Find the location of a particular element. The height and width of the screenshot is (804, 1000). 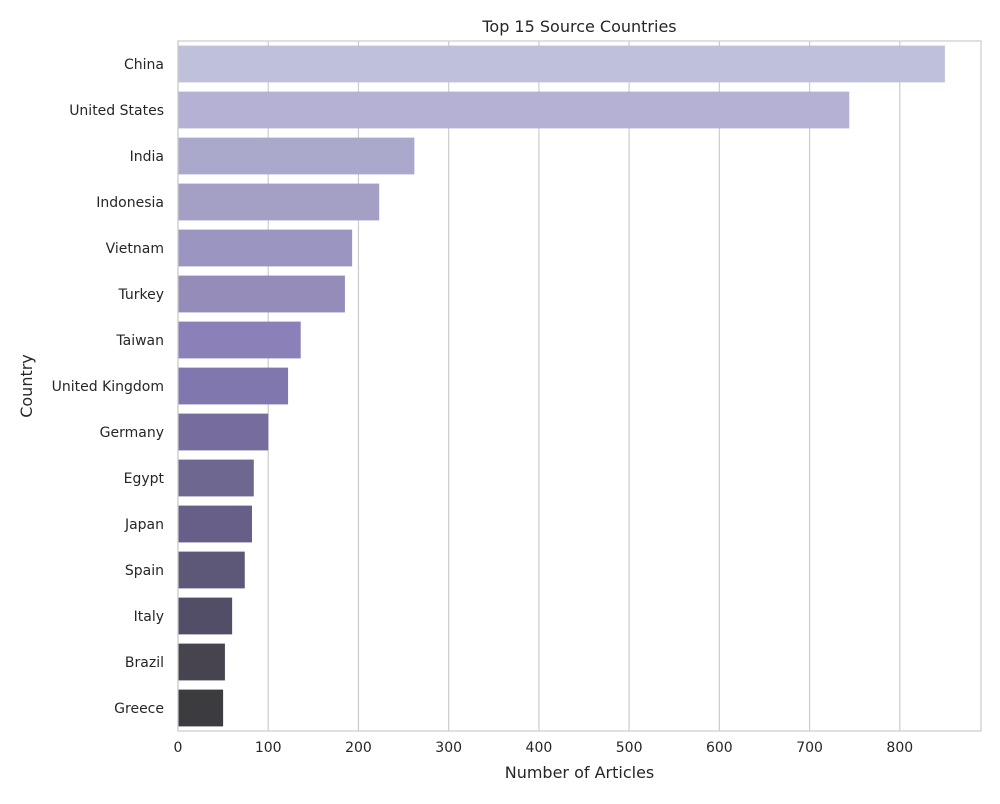

chart-title: Top 15 Source Countries is located at coordinates (578, 26).